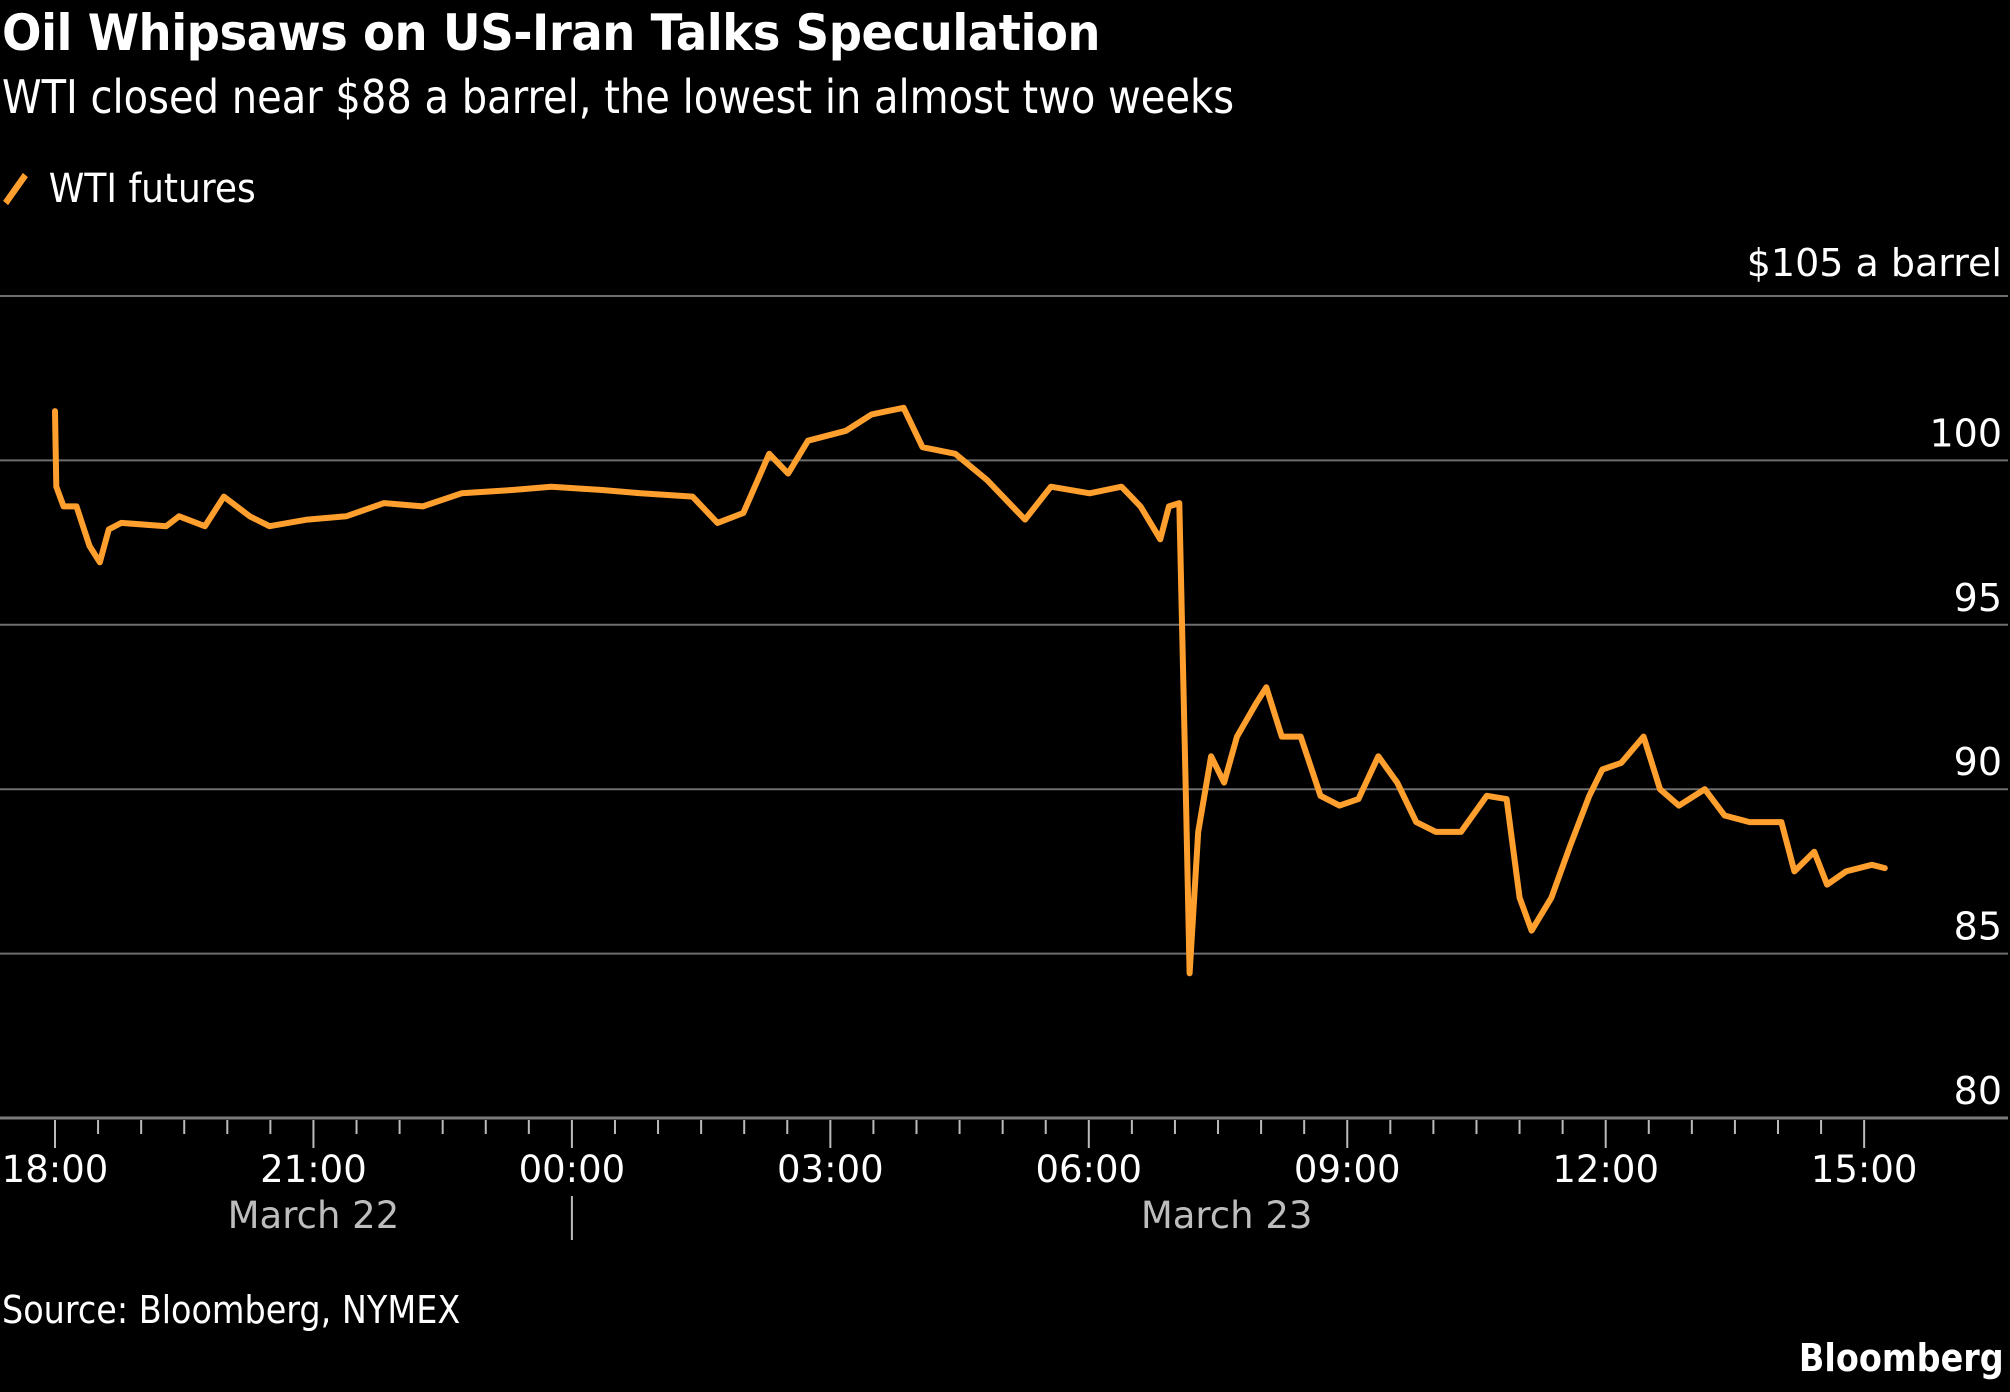 This screenshot has width=2010, height=1392. Describe the element at coordinates (1978, 1091) in the screenshot. I see `y-tick-label: 80` at that location.